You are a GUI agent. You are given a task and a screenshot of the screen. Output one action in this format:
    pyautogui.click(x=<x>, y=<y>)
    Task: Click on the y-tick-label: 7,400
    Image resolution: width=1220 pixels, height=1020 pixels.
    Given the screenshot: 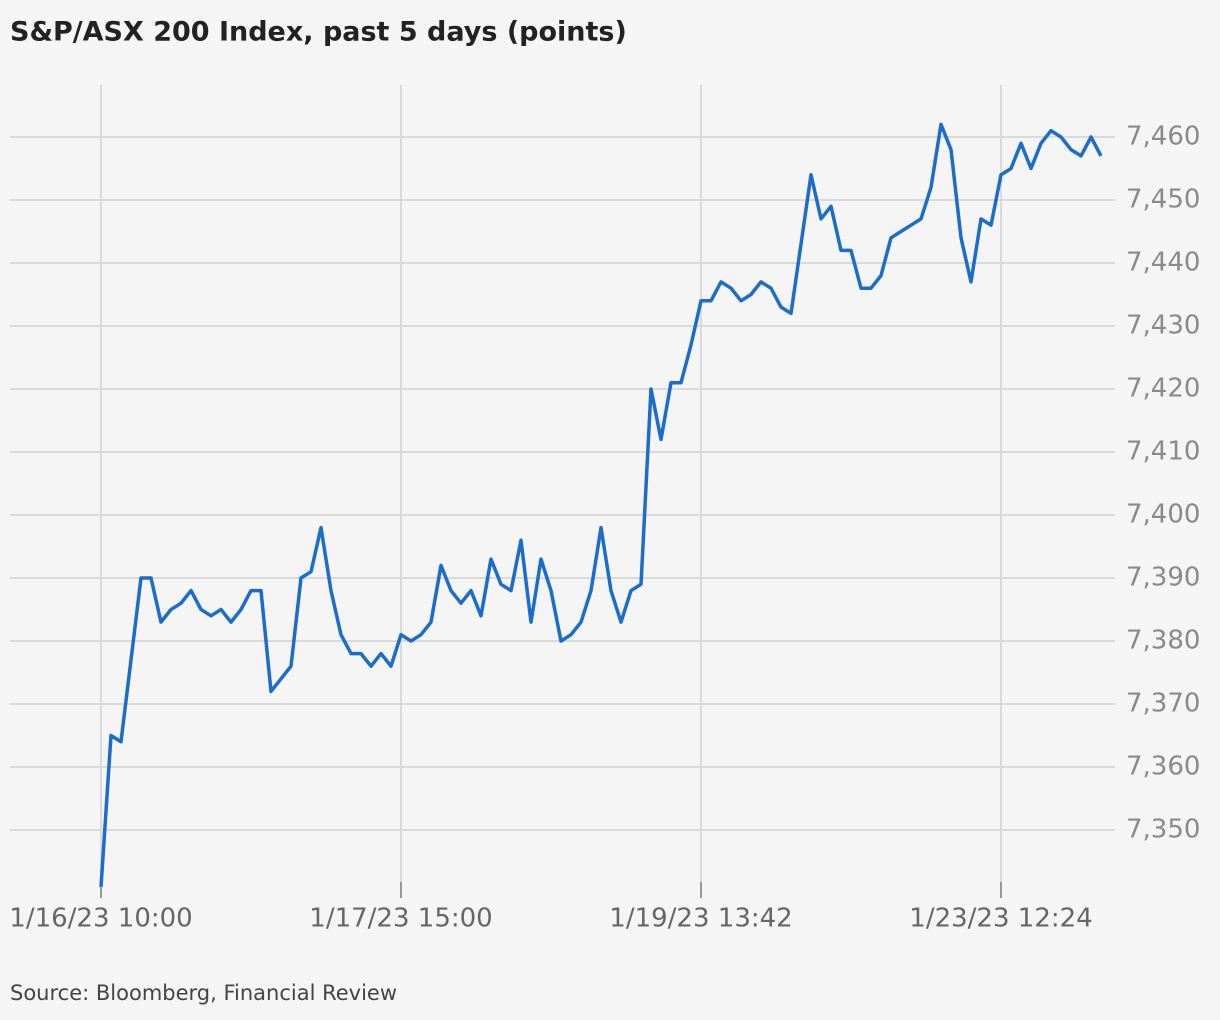 What is the action you would take?
    pyautogui.click(x=1163, y=515)
    